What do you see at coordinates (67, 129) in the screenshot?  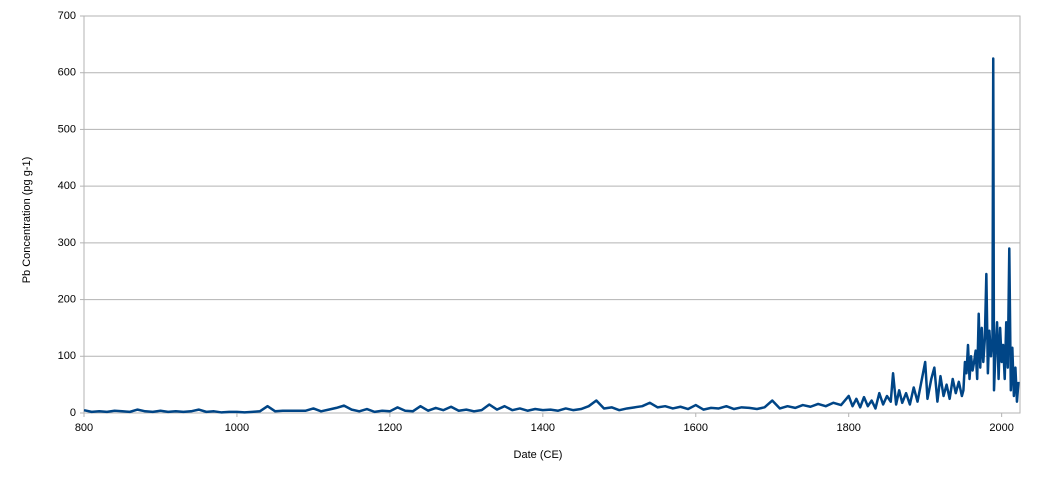 I see `y-tick-label: 500` at bounding box center [67, 129].